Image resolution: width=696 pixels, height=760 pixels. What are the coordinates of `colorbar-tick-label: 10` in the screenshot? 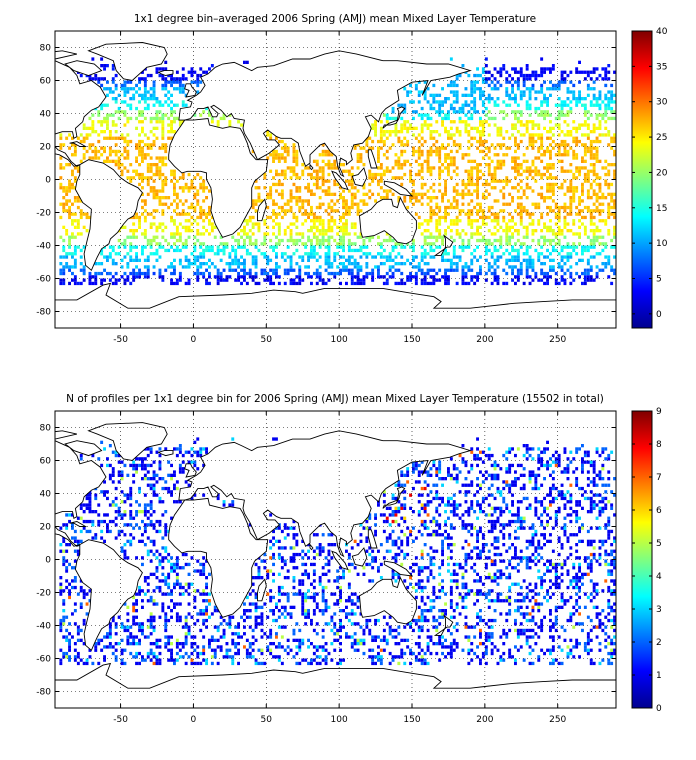 It's located at (662, 244).